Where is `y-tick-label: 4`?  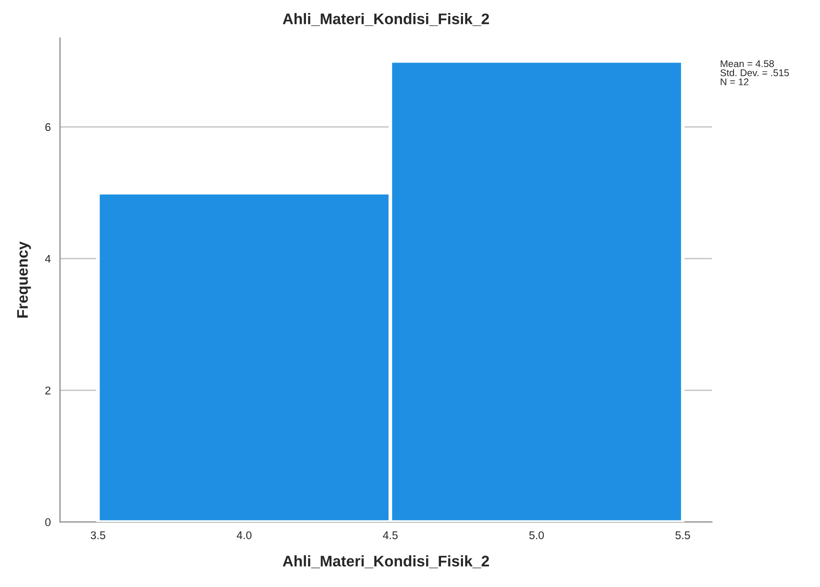
y-tick-label: 4 is located at coordinates (48, 258).